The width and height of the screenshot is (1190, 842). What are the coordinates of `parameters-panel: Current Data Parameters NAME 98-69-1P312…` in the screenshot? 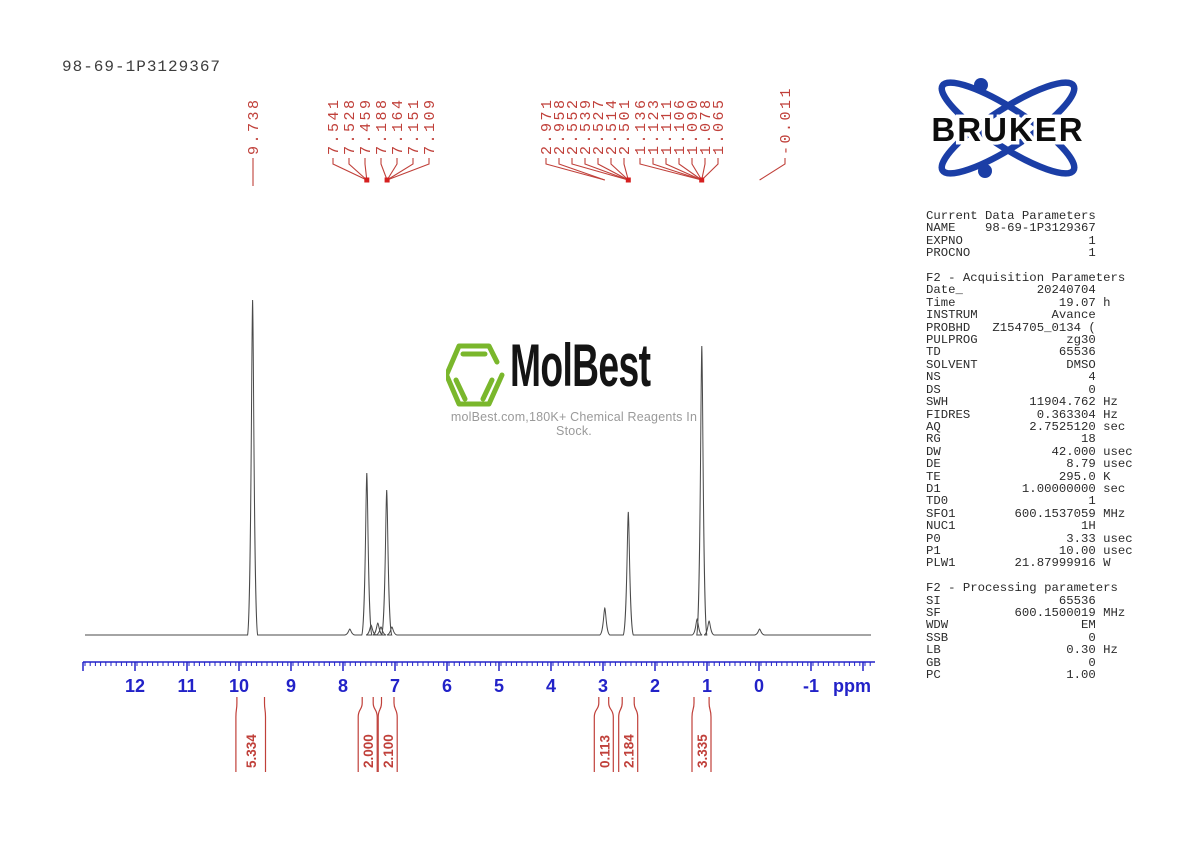 It's located at (1029, 446).